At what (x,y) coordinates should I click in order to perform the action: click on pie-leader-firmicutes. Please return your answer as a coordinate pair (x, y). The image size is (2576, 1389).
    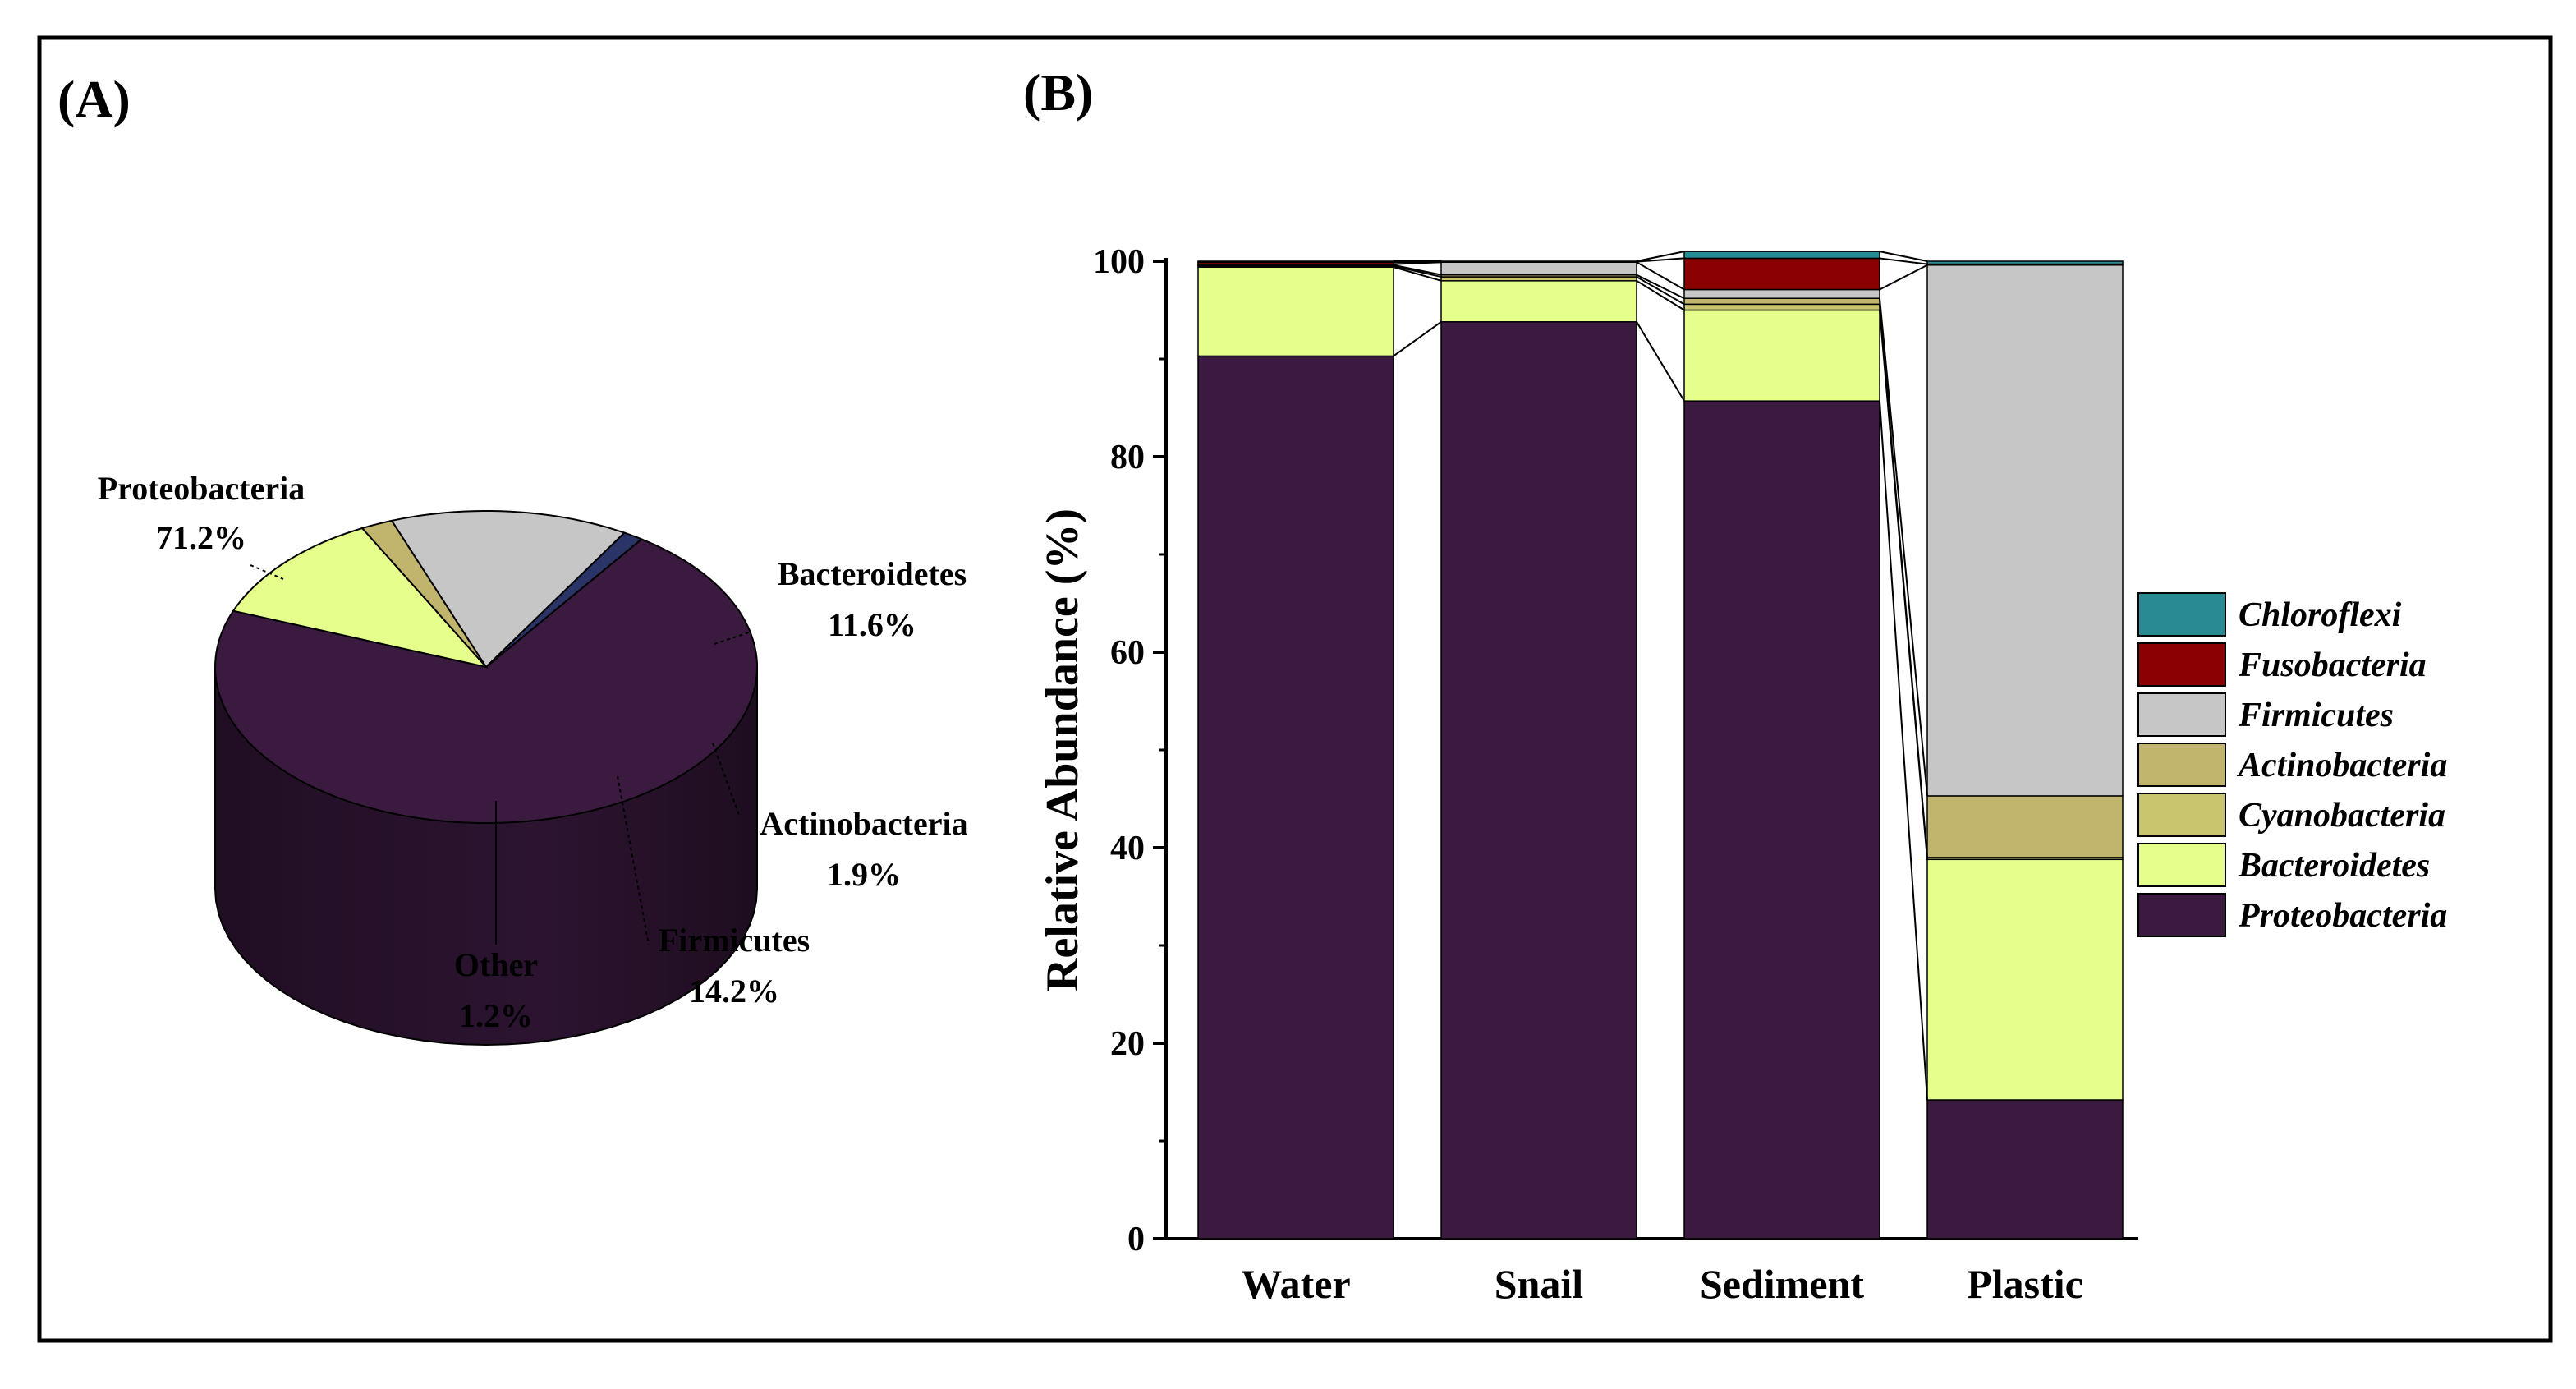
    Looking at the image, I should click on (633, 860).